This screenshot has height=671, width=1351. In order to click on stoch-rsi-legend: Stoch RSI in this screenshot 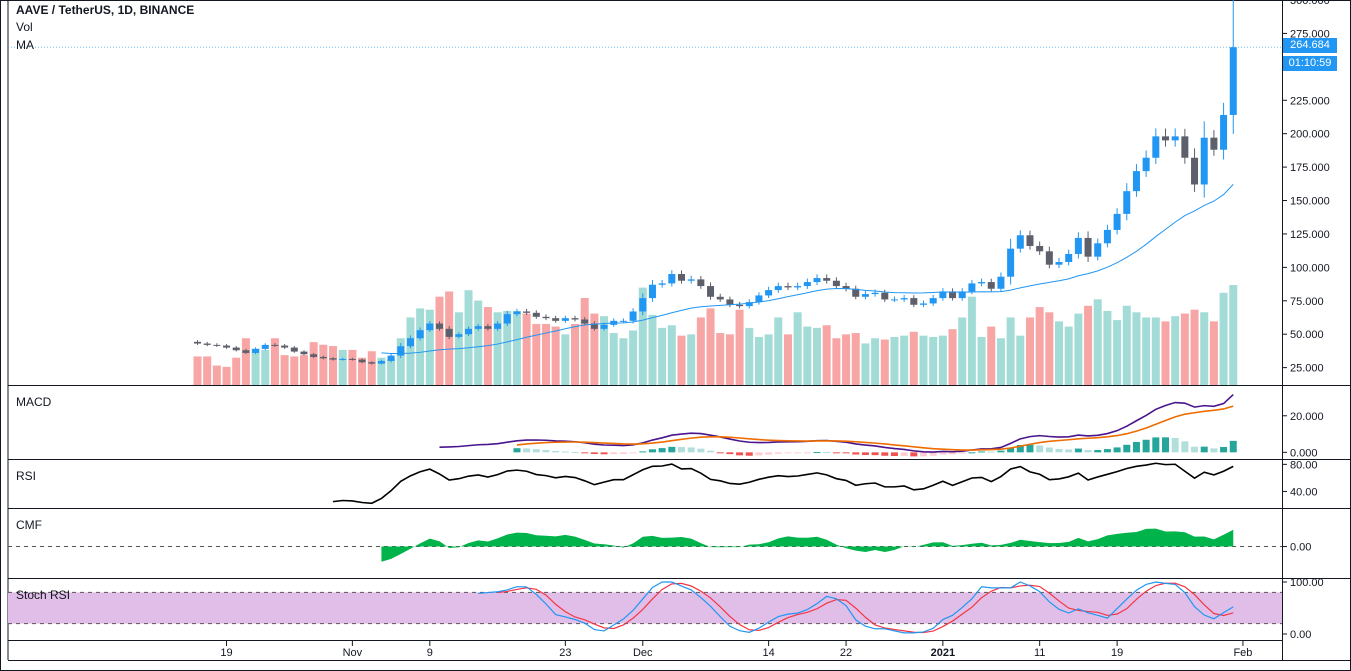, I will do `click(43, 595)`.